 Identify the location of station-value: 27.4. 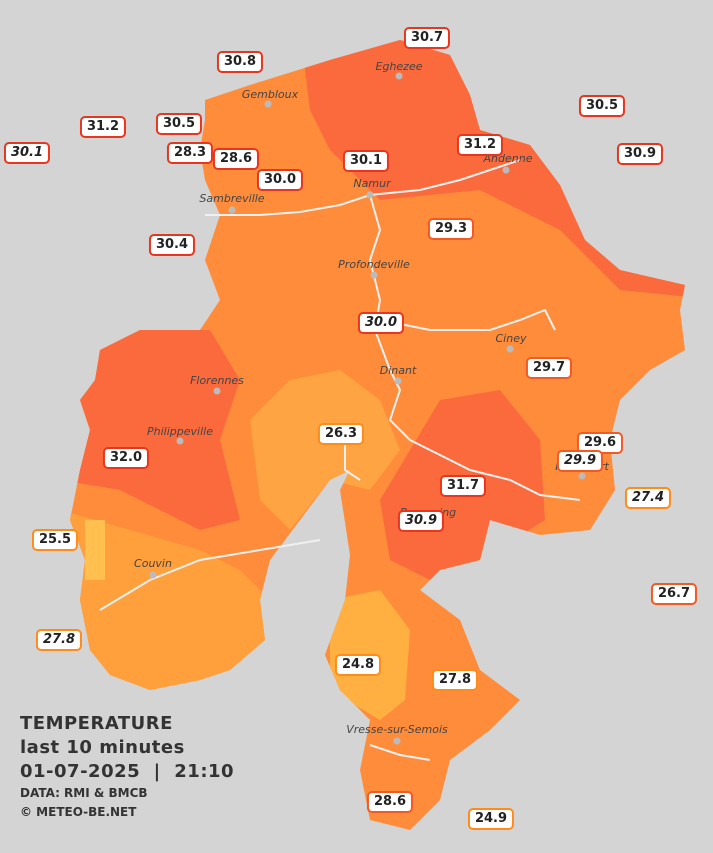
(648, 498).